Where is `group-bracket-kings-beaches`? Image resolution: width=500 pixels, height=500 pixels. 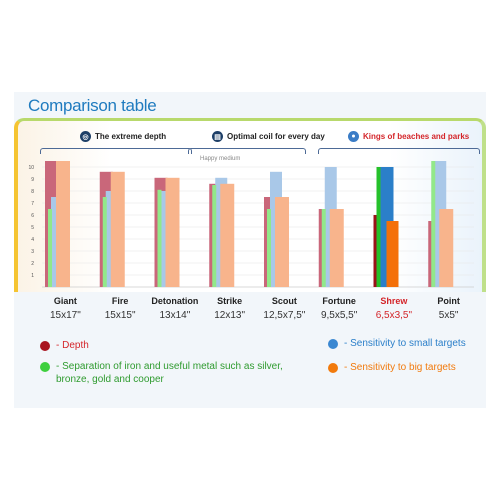 group-bracket-kings-beaches is located at coordinates (399, 151).